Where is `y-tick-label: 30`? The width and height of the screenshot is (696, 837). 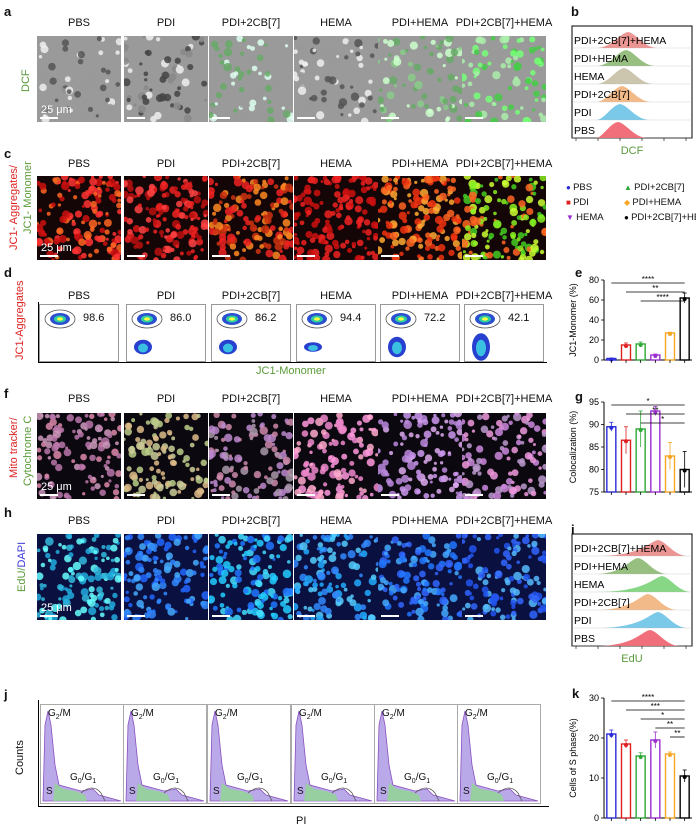 y-tick-label: 30 is located at coordinates (594, 698).